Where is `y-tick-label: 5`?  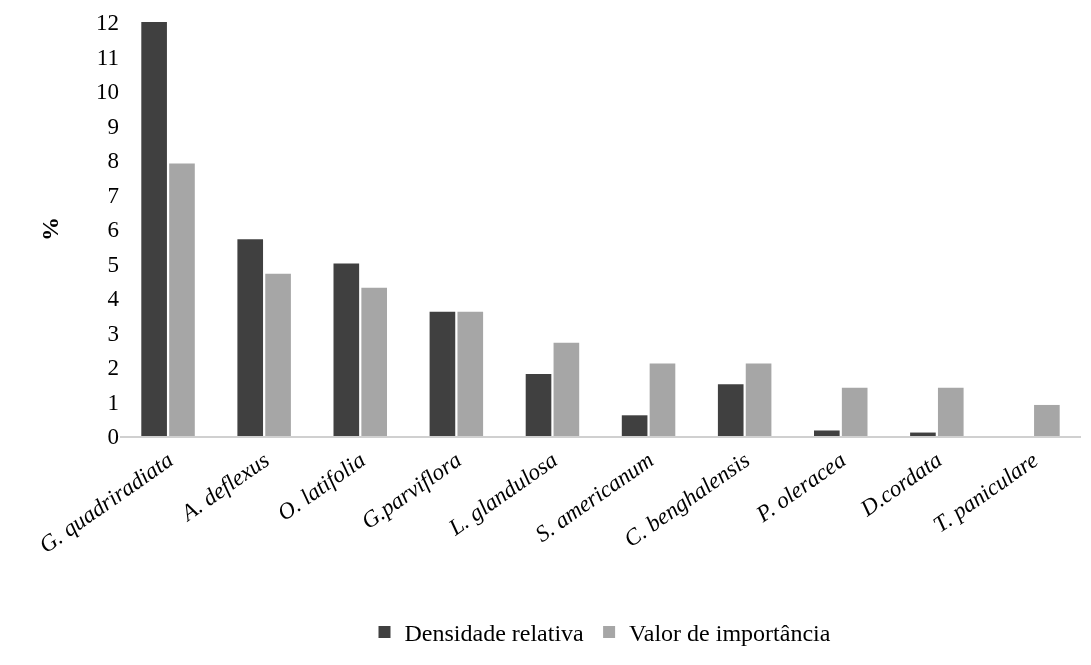
y-tick-label: 5 is located at coordinates (113, 264).